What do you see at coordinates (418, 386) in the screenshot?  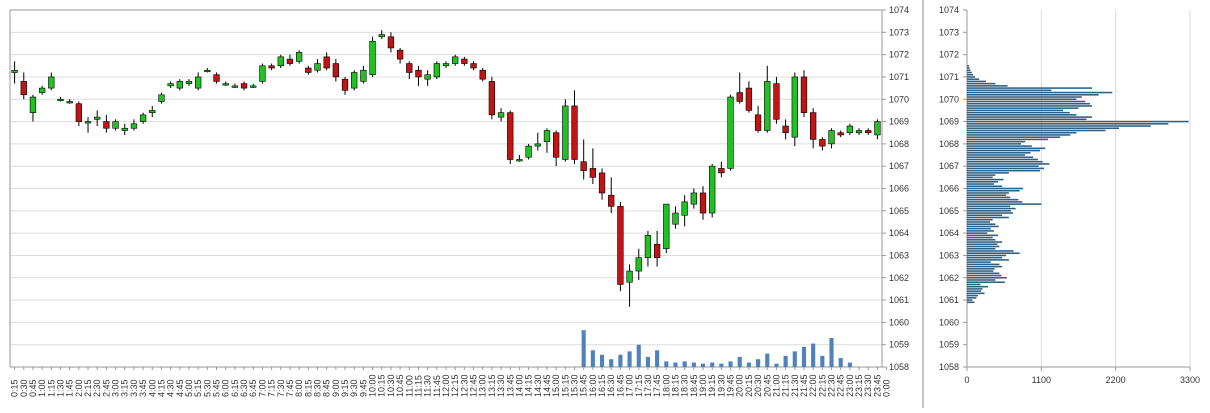 I see `time-tick-label: 11:15` at bounding box center [418, 386].